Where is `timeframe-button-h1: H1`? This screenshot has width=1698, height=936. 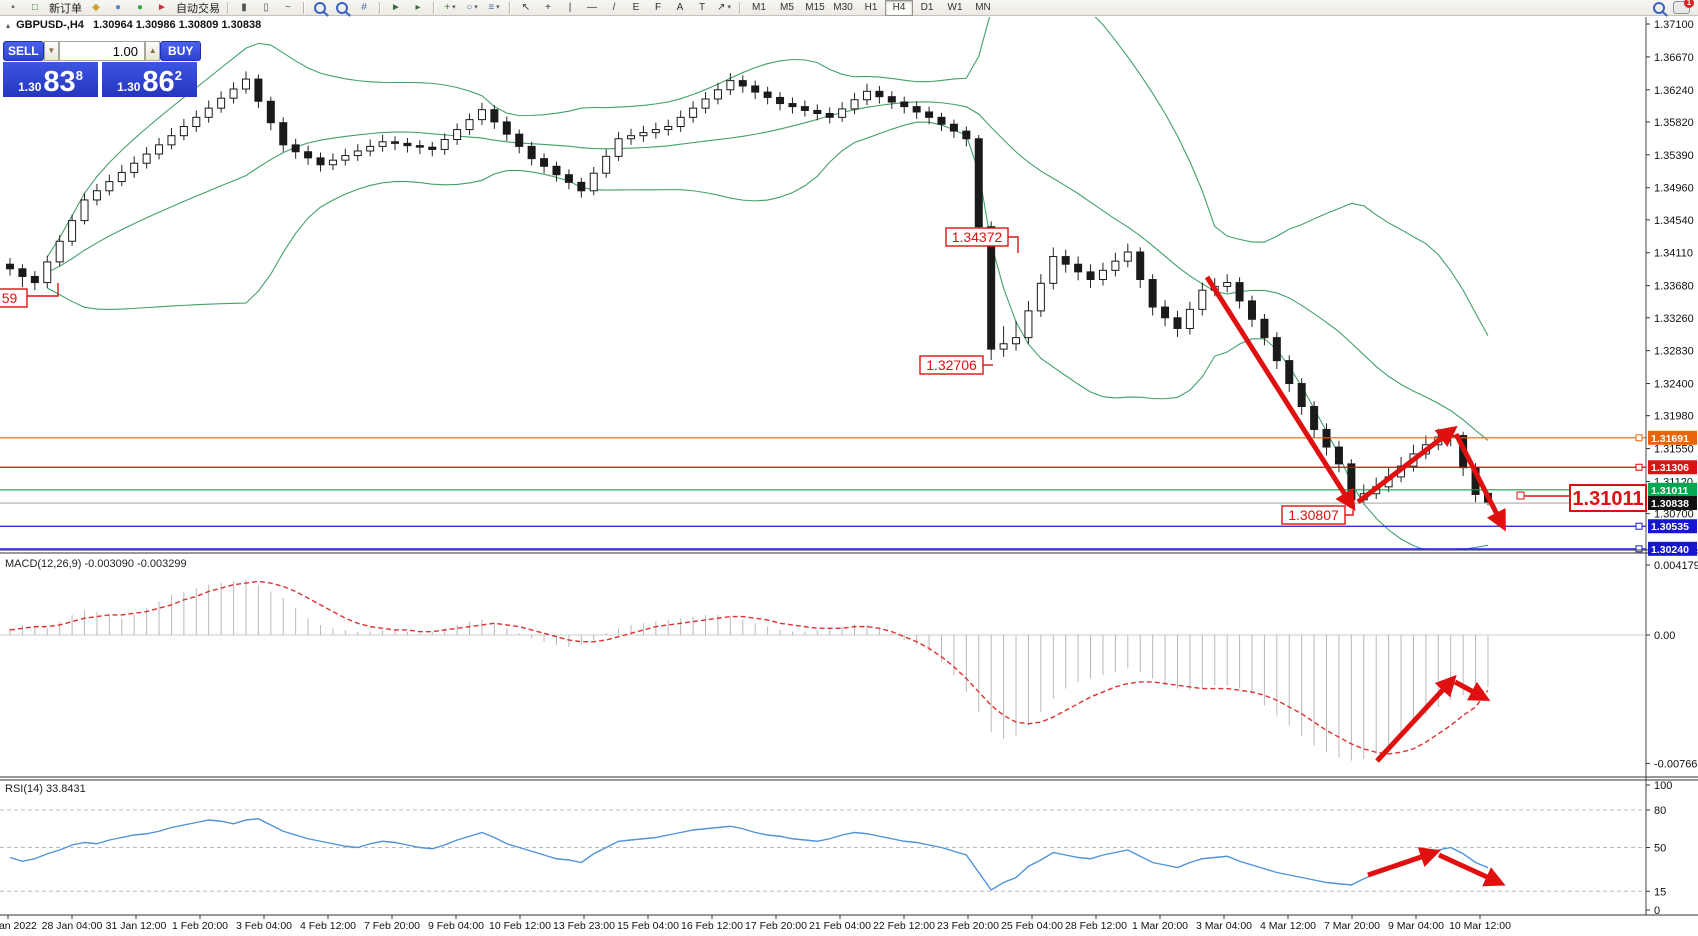
timeframe-button-h1: H1 is located at coordinates (871, 7).